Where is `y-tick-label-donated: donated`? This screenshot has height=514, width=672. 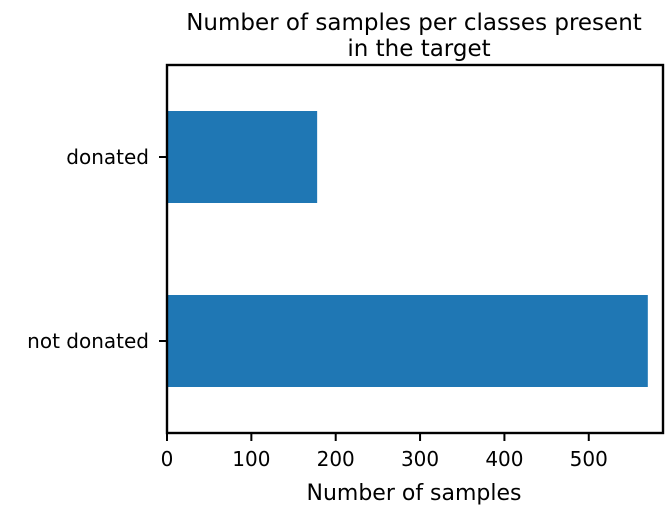
y-tick-label-donated: donated is located at coordinates (107, 157).